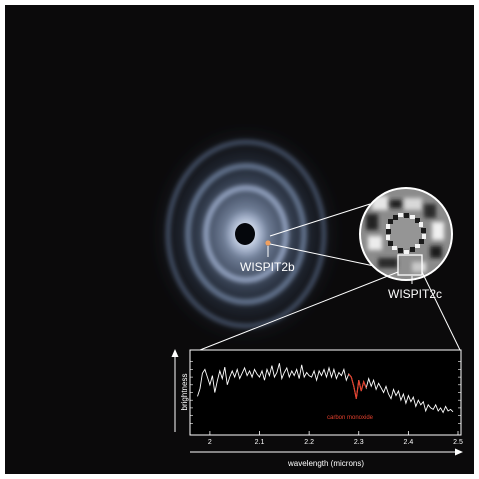 The height and width of the screenshot is (479, 479). I want to click on zoom-lens, so click(406, 234).